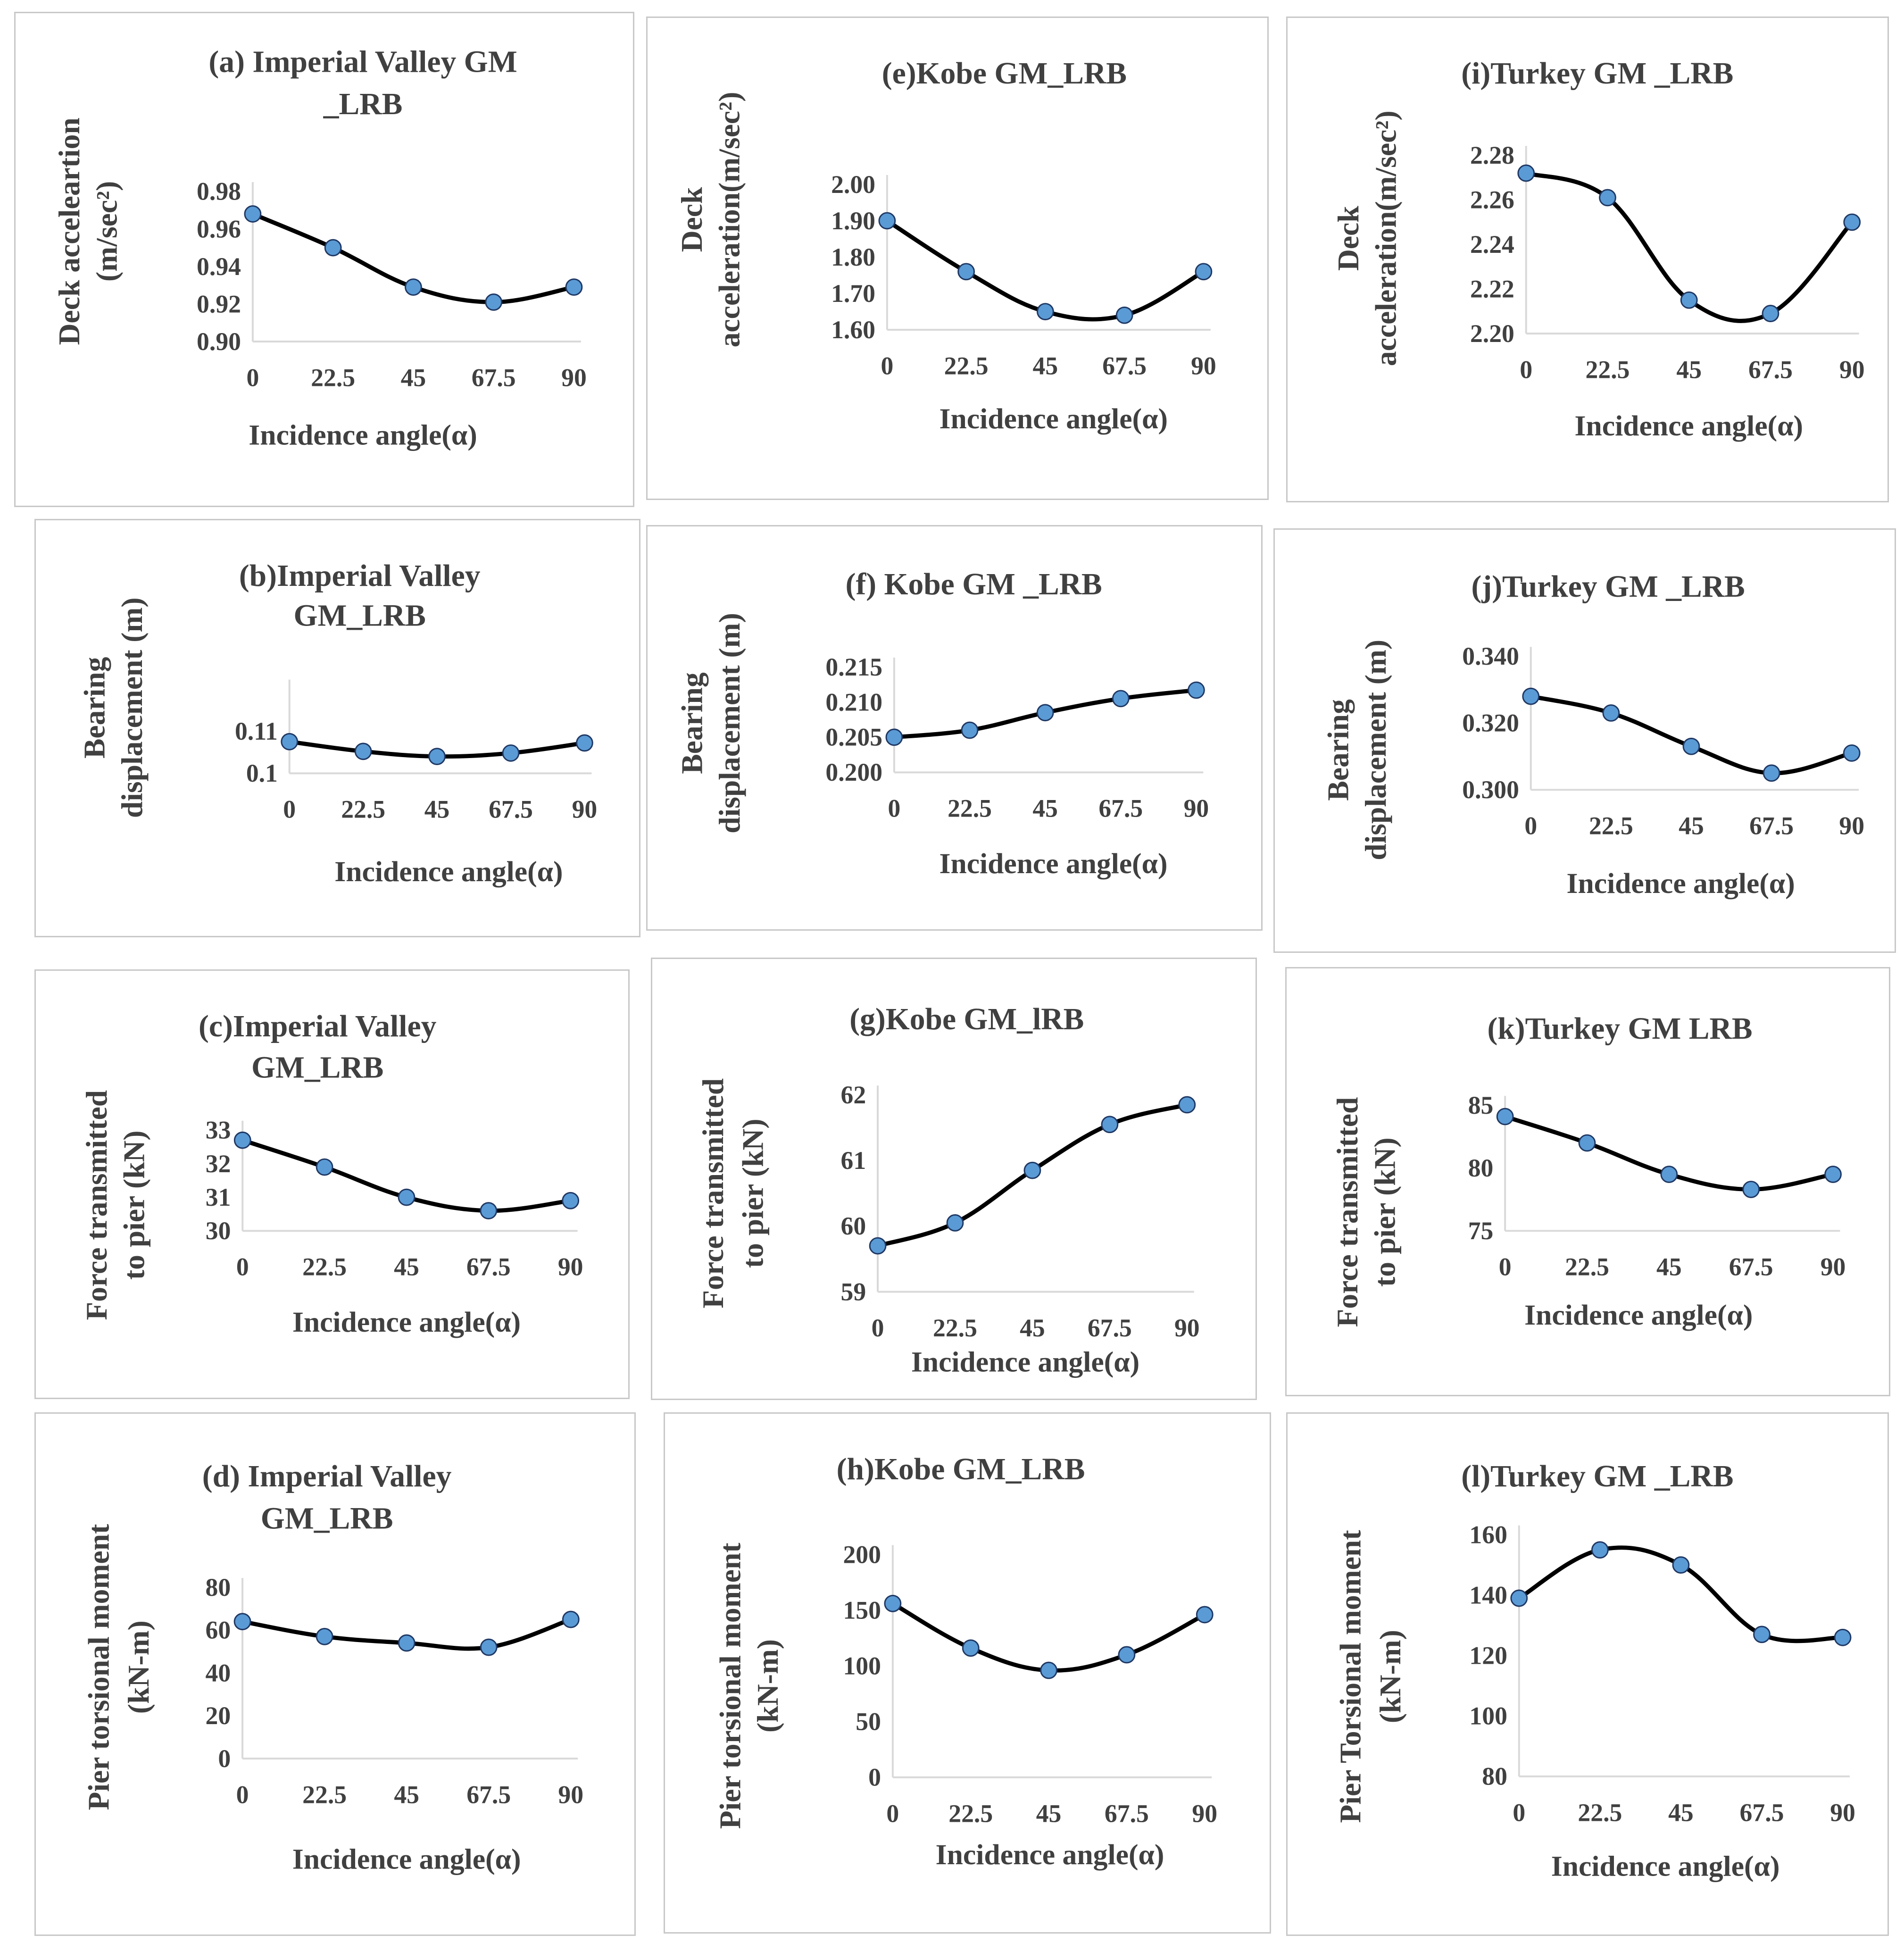  Describe the element at coordinates (218, 1673) in the screenshot. I see `y-tick-label: 40` at that location.